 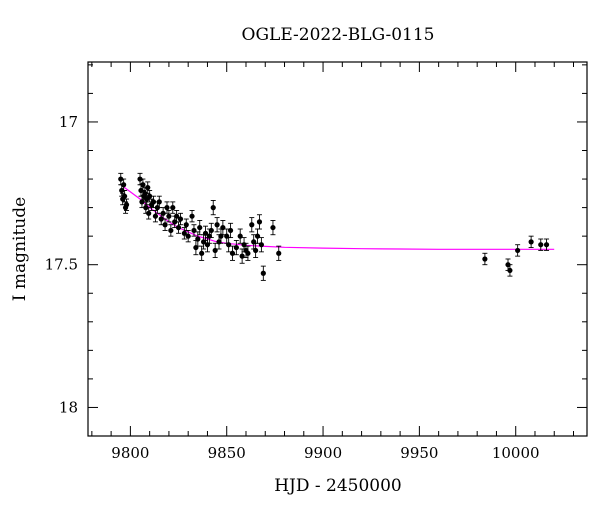 I want to click on y-tick-label: 18, so click(x=68, y=407).